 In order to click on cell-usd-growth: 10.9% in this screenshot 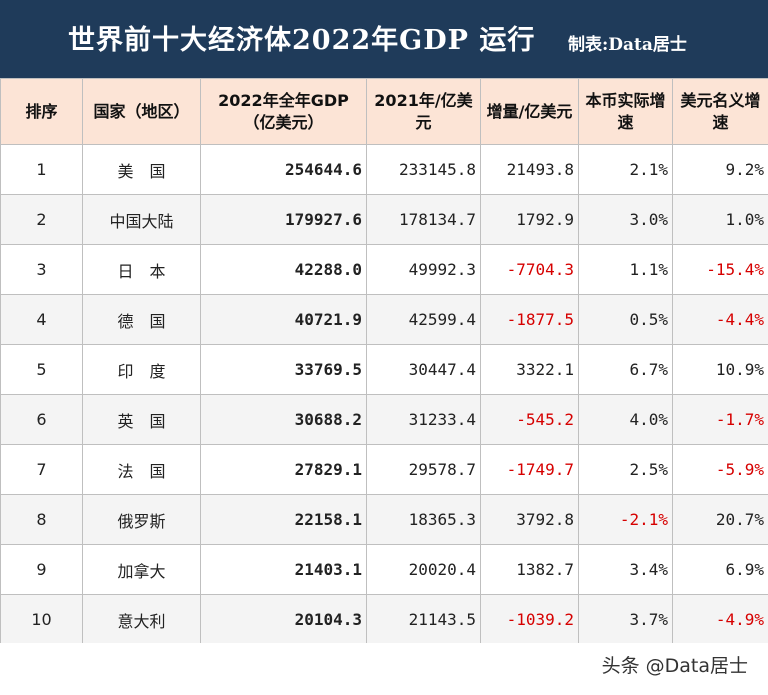, I will do `click(720, 369)`.